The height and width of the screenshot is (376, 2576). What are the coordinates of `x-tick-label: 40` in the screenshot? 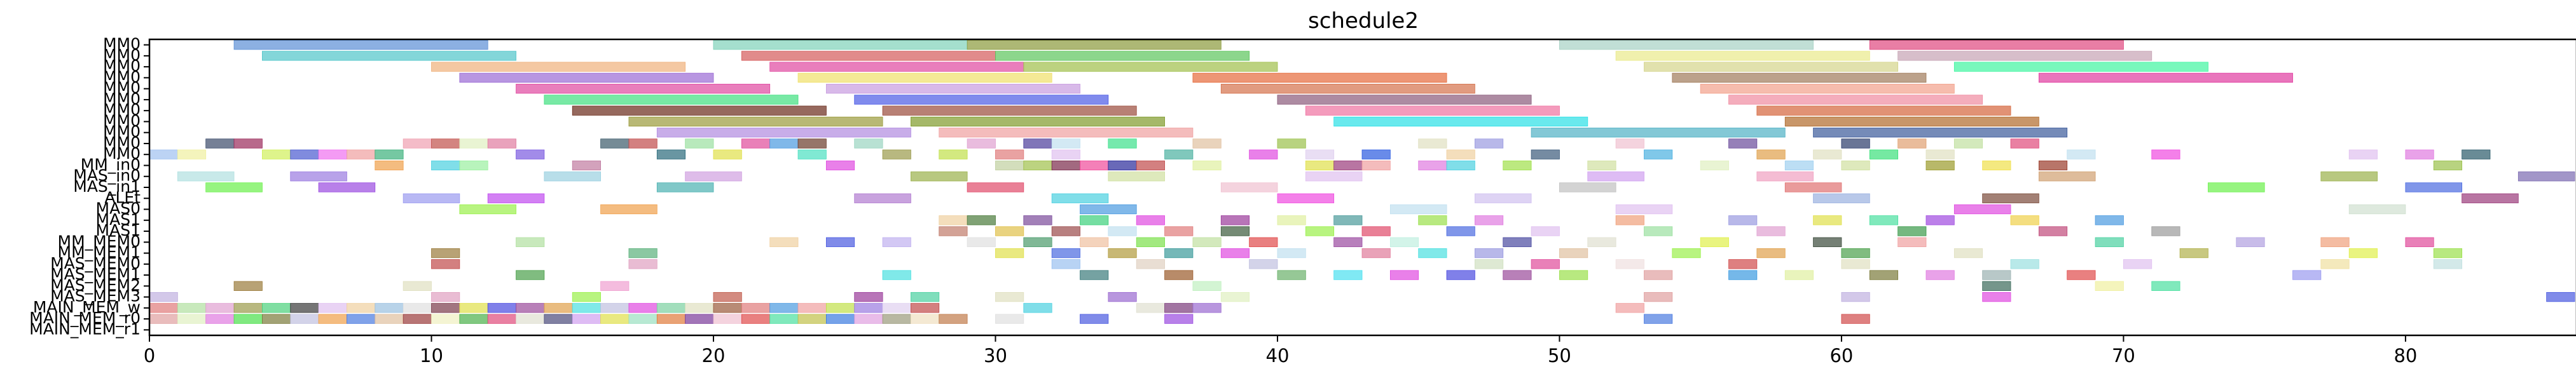 It's located at (1278, 355).